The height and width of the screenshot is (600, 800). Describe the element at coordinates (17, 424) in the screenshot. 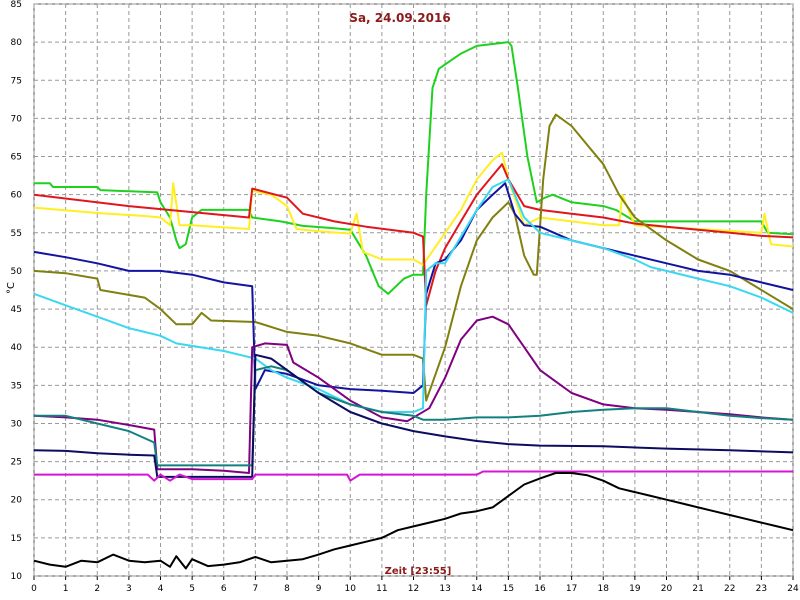

I see `y-tick-label: 30` at that location.